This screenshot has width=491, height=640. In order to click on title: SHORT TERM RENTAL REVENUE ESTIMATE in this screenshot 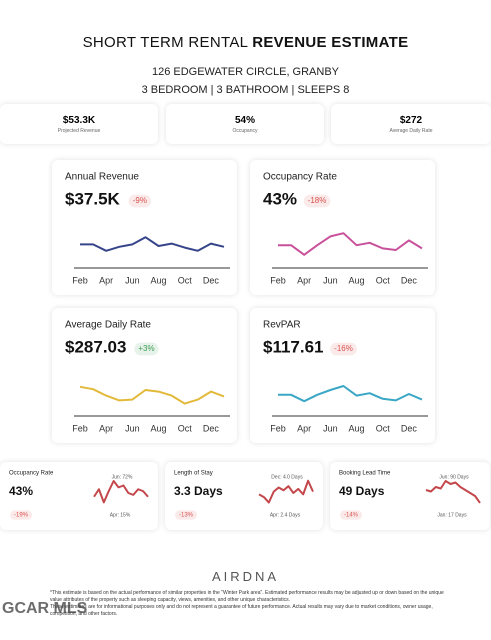, I will do `click(245, 42)`.